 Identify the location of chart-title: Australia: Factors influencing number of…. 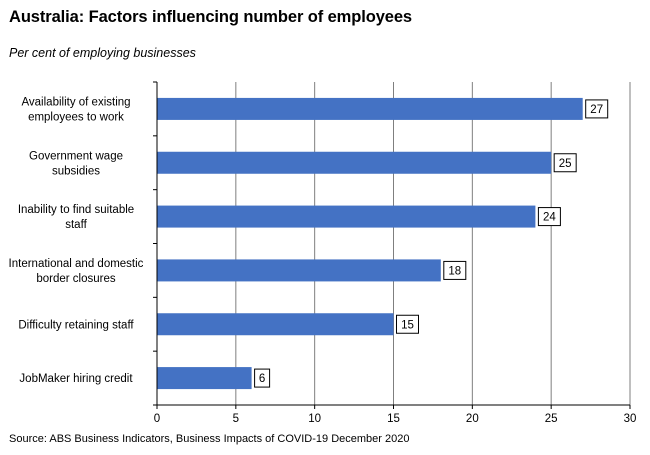
(210, 17).